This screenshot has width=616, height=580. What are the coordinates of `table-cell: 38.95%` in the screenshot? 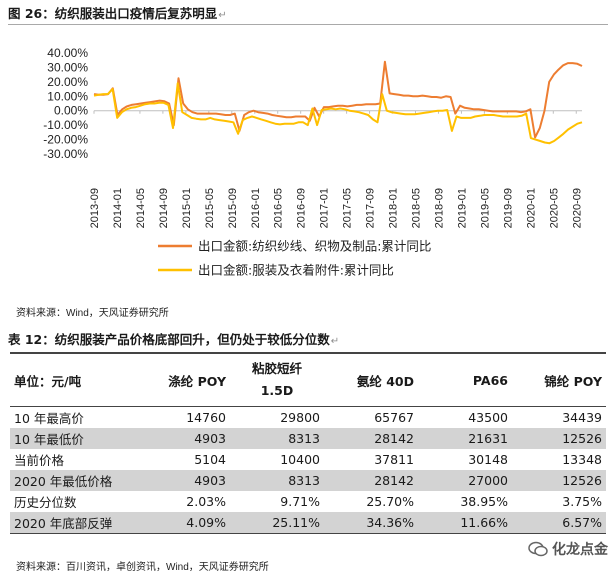 It's located at (484, 501).